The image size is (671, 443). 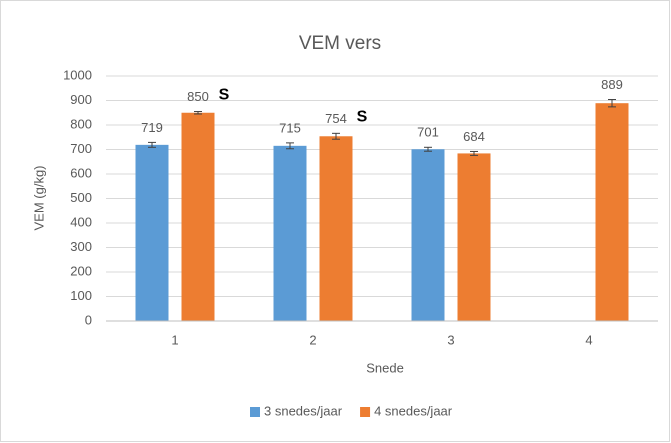 I want to click on x-tick-label: 2, so click(x=312, y=339).